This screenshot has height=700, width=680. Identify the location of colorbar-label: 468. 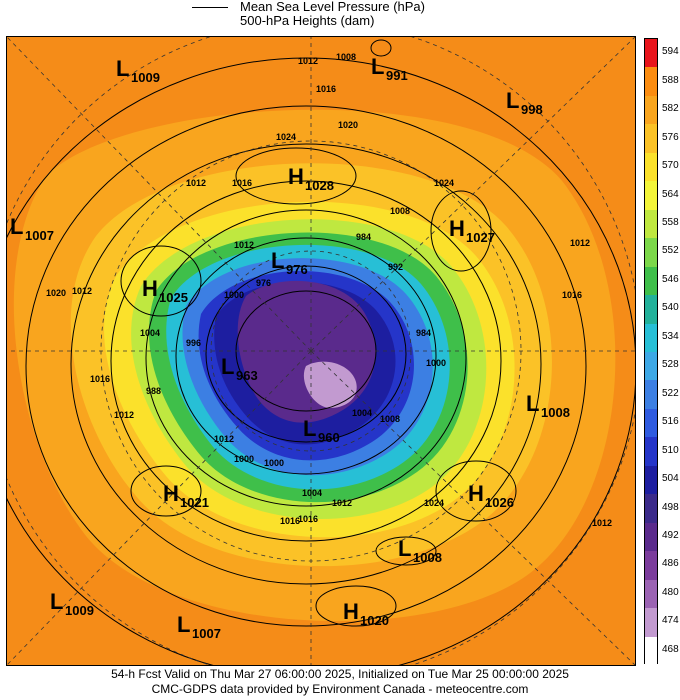
(670, 649).